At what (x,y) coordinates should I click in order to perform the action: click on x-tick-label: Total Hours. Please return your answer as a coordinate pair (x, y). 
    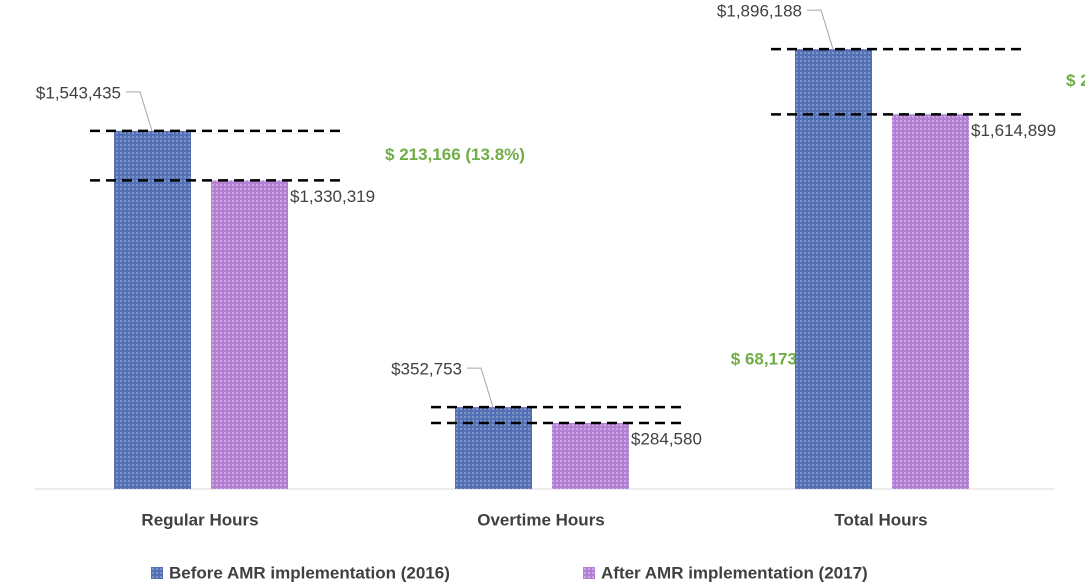
    Looking at the image, I should click on (880, 519).